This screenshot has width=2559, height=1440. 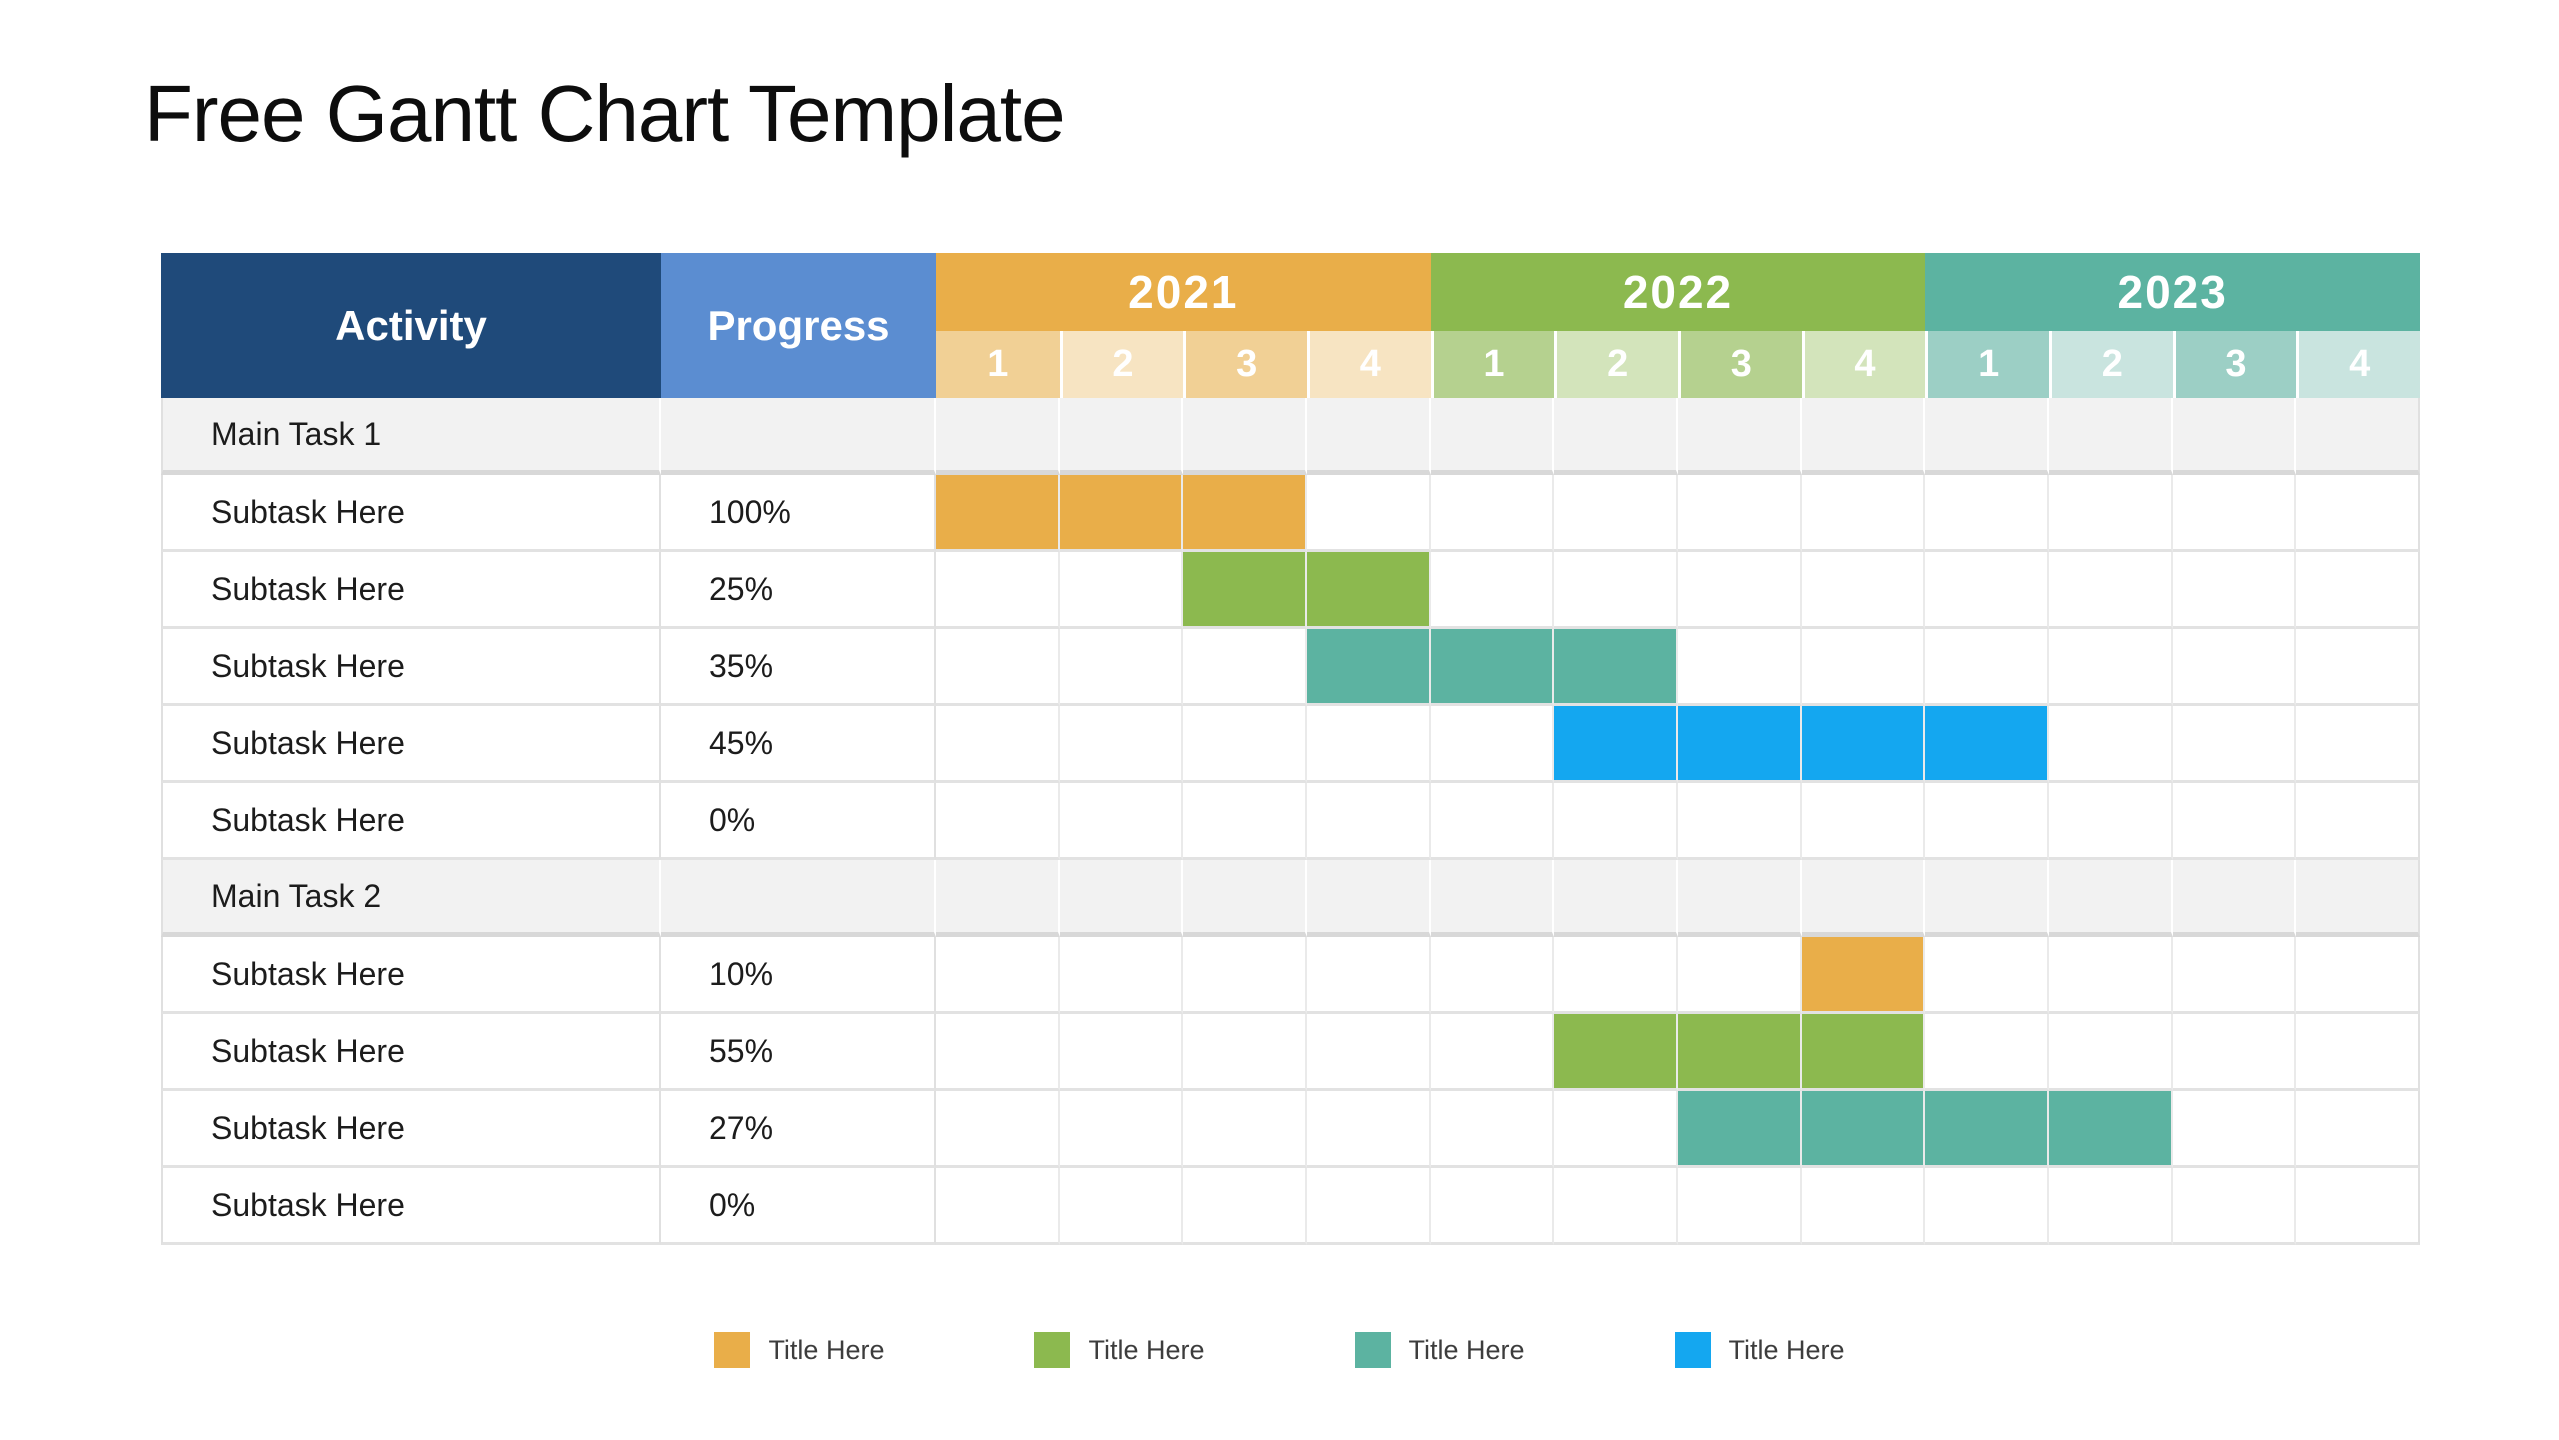 I want to click on legend-swatch-green, so click(x=1052, y=1350).